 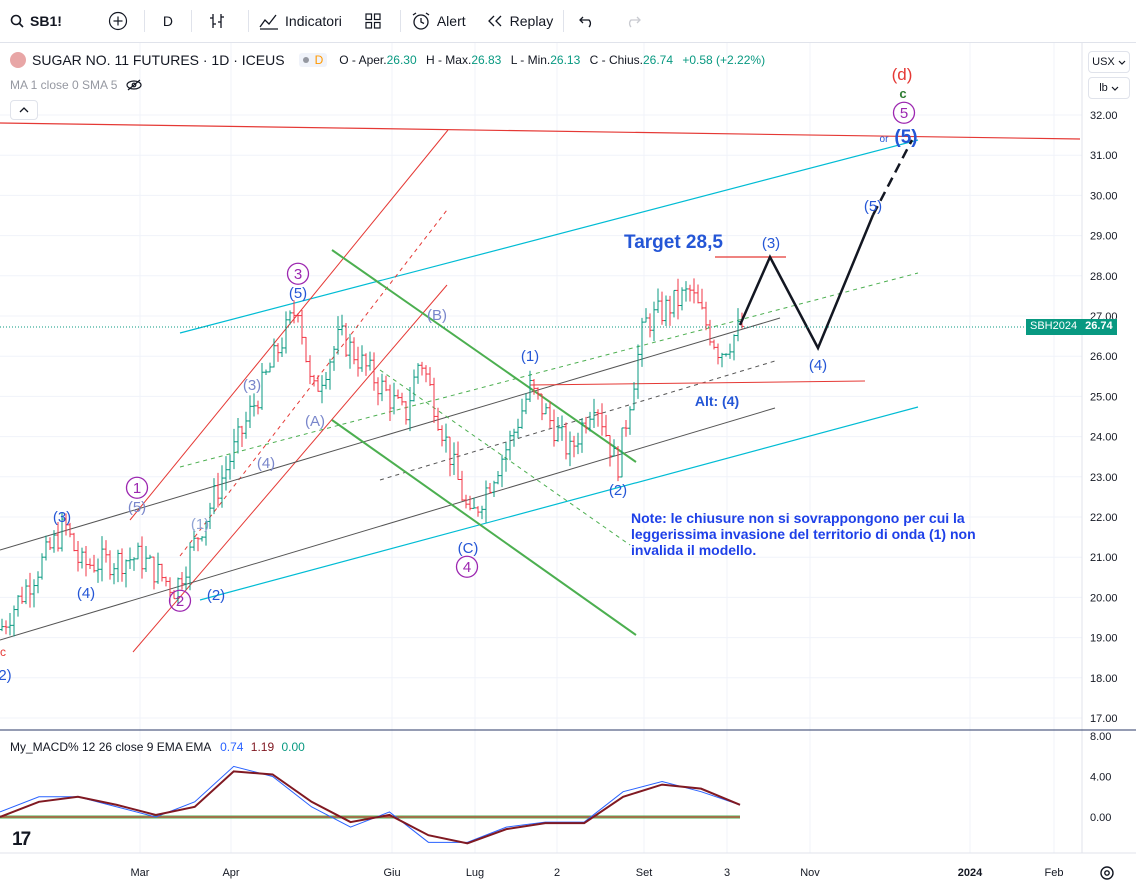 I want to click on last-symbol: SBH2024, so click(x=1054, y=327).